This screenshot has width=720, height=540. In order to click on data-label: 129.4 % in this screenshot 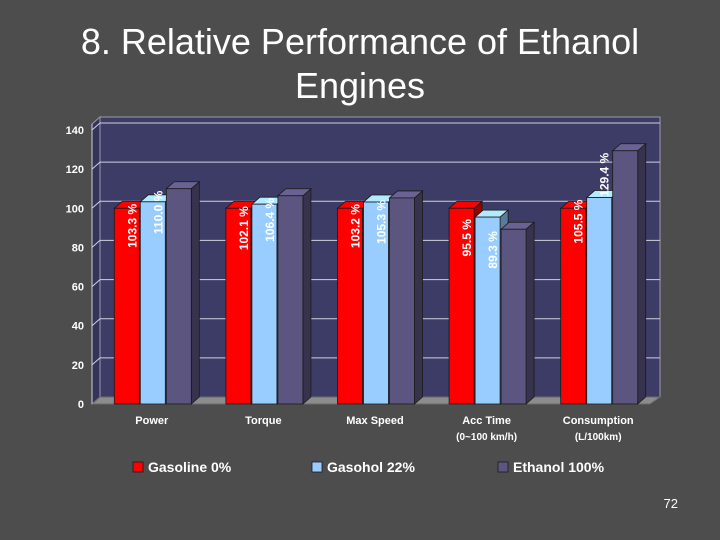, I will do `click(605, 174)`.